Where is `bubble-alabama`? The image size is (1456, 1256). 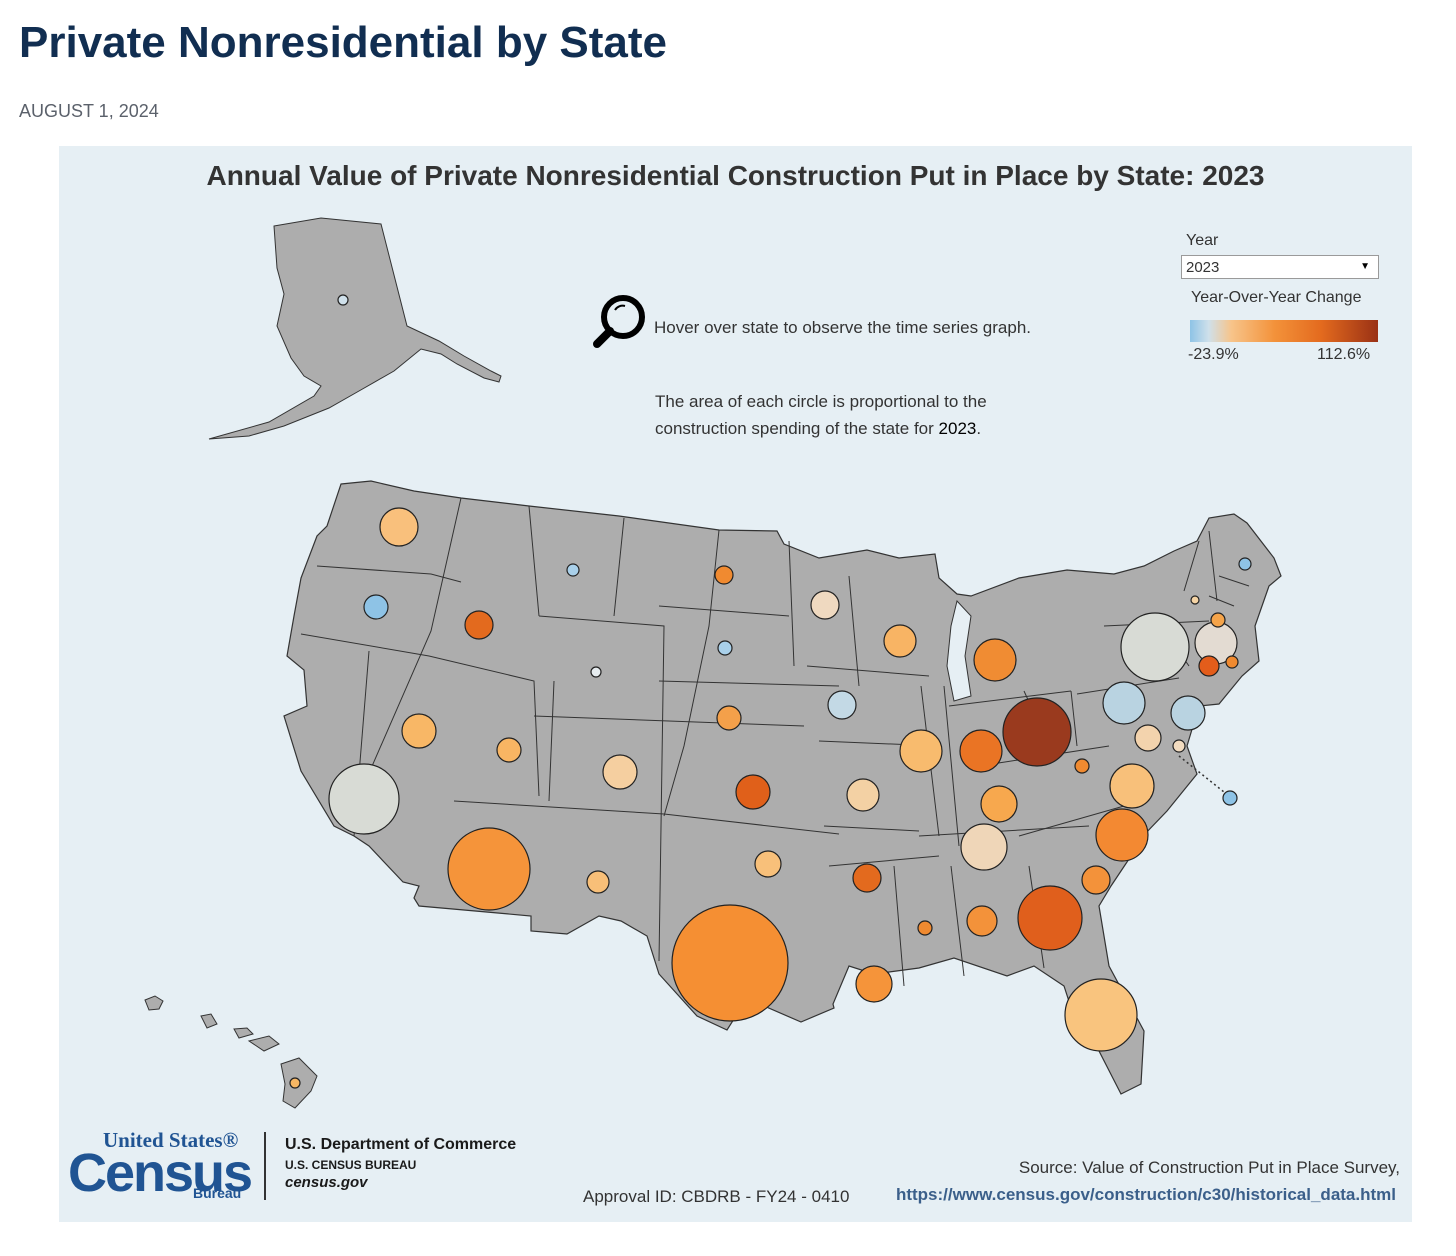
bubble-alabama is located at coordinates (982, 921).